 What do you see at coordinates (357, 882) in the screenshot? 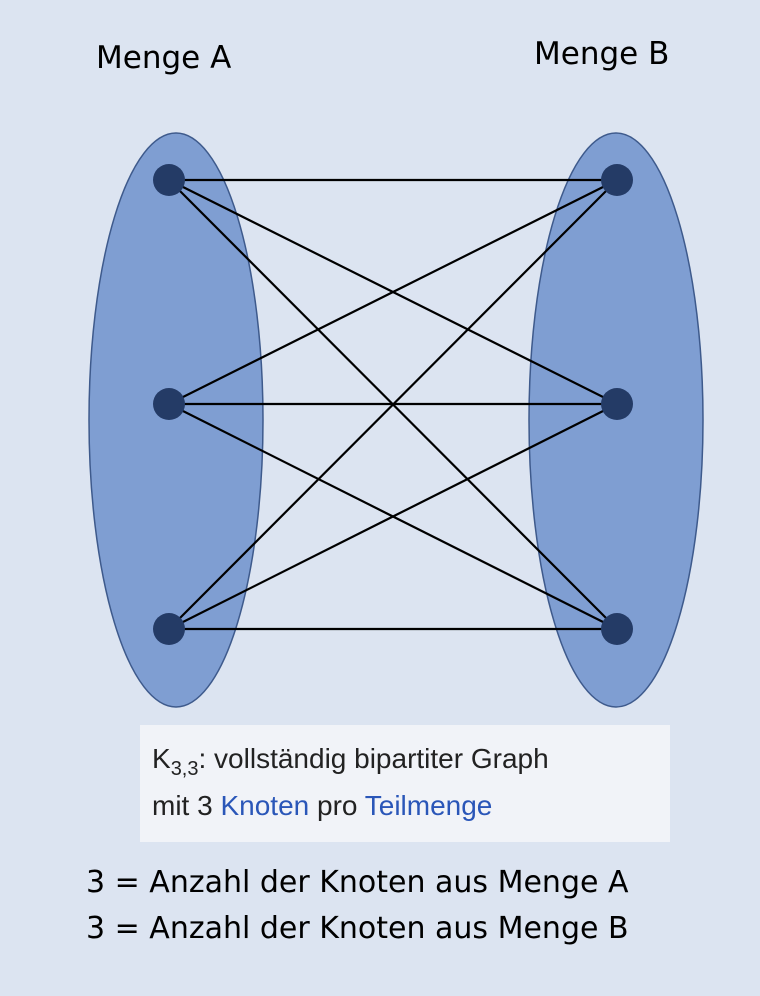
I see `count-set-a: 3 = Anzahl der Knoten aus Menge A` at bounding box center [357, 882].